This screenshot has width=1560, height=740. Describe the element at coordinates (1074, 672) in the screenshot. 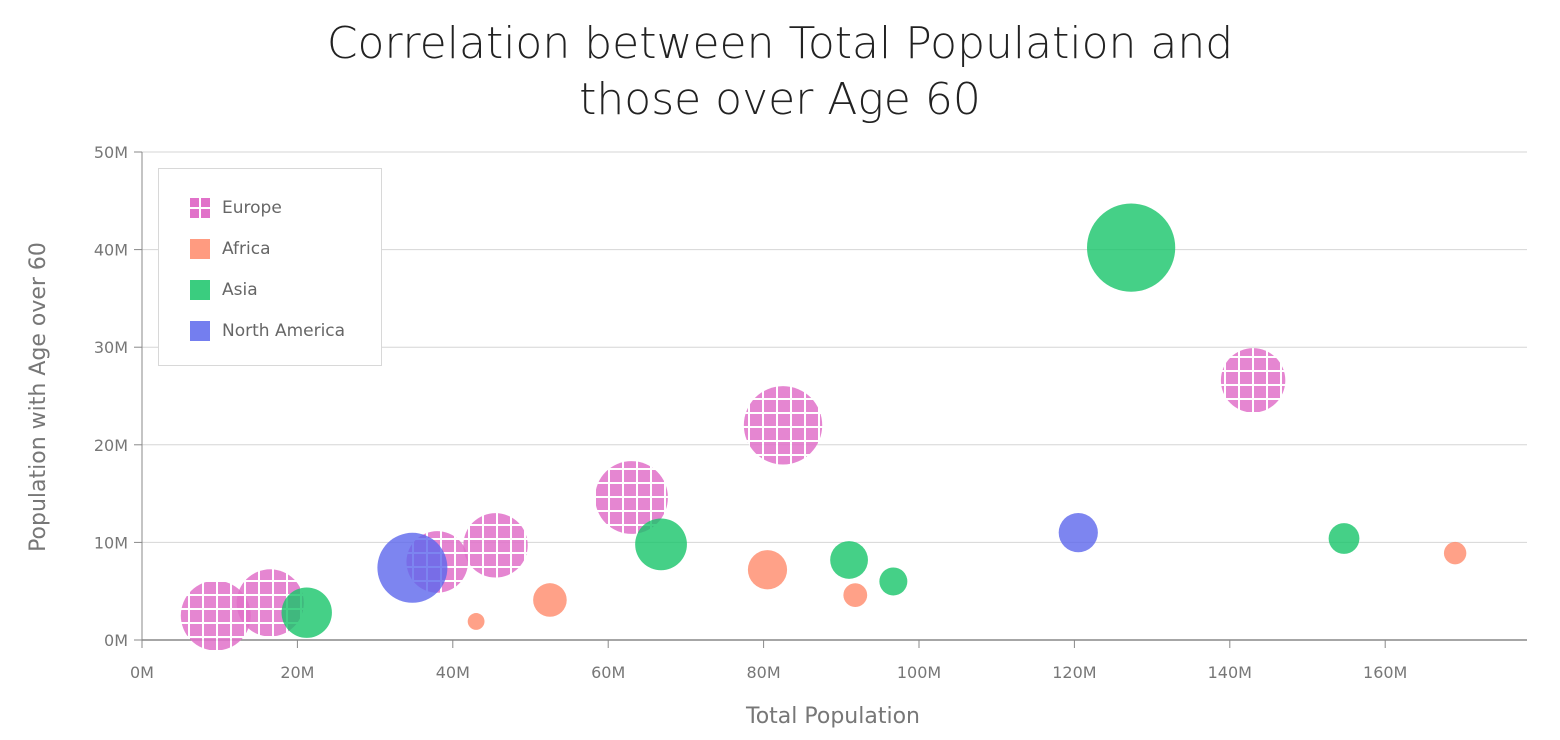

I see `x-tick-label: 120M` at that location.